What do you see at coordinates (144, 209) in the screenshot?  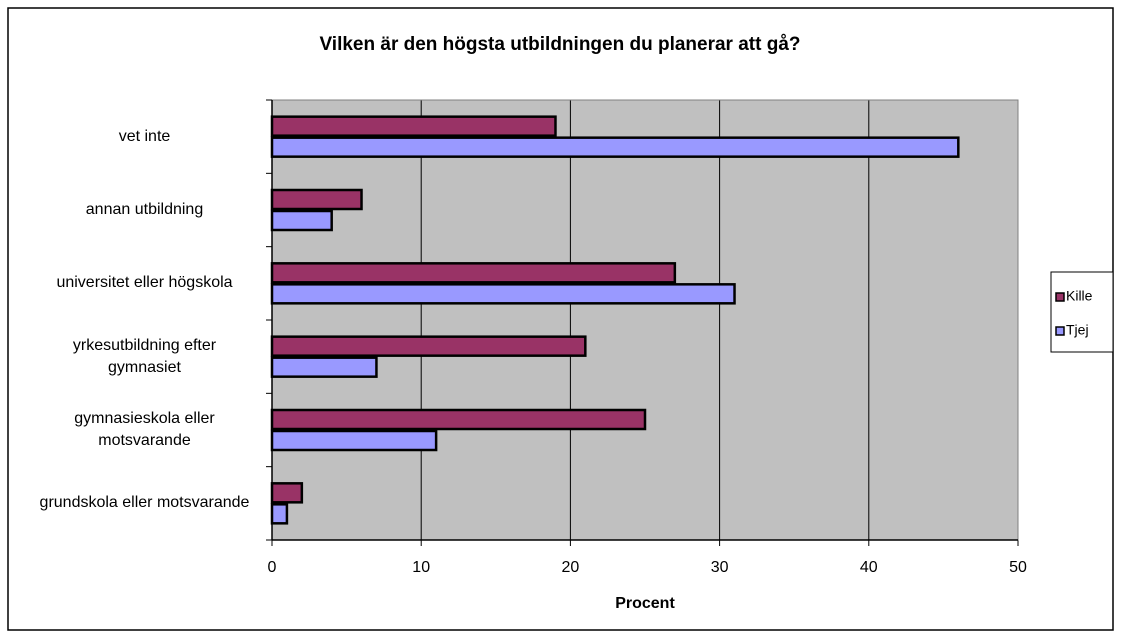 I see `y-tick-label: annan utbildning` at bounding box center [144, 209].